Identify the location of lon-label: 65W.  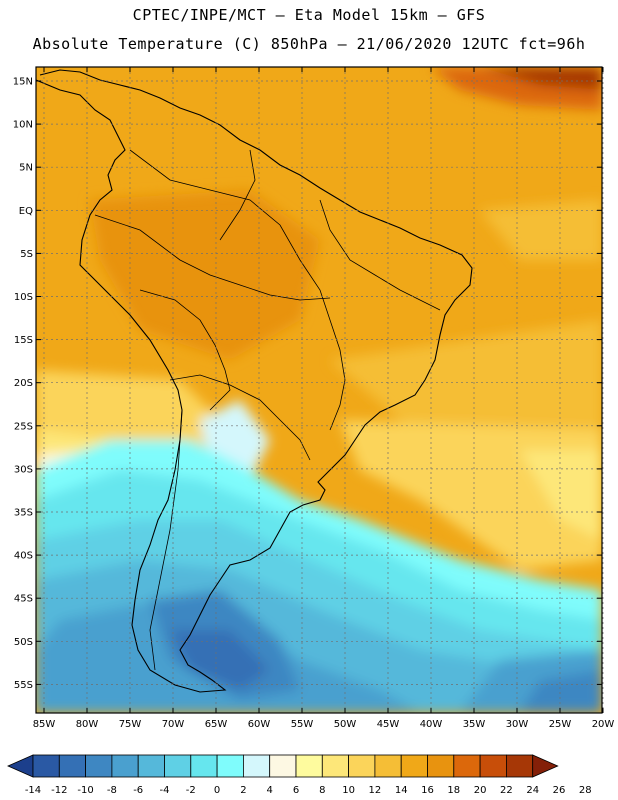
(216, 724).